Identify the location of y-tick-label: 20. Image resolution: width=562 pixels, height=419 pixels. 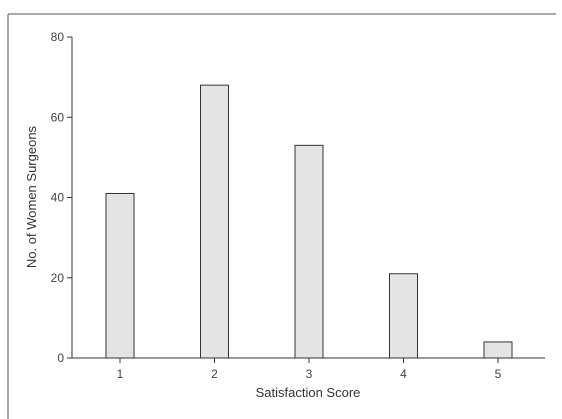
(58, 278).